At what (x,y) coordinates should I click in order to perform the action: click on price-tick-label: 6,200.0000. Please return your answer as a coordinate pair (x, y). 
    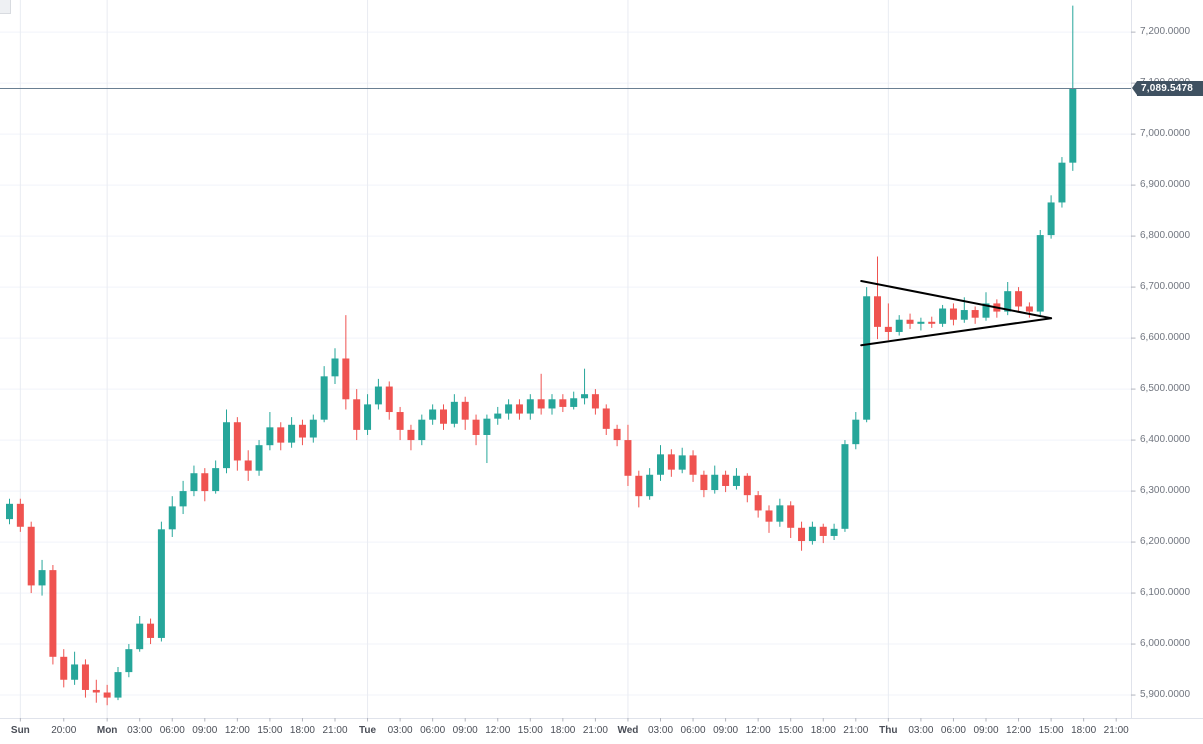
    Looking at the image, I should click on (1165, 542).